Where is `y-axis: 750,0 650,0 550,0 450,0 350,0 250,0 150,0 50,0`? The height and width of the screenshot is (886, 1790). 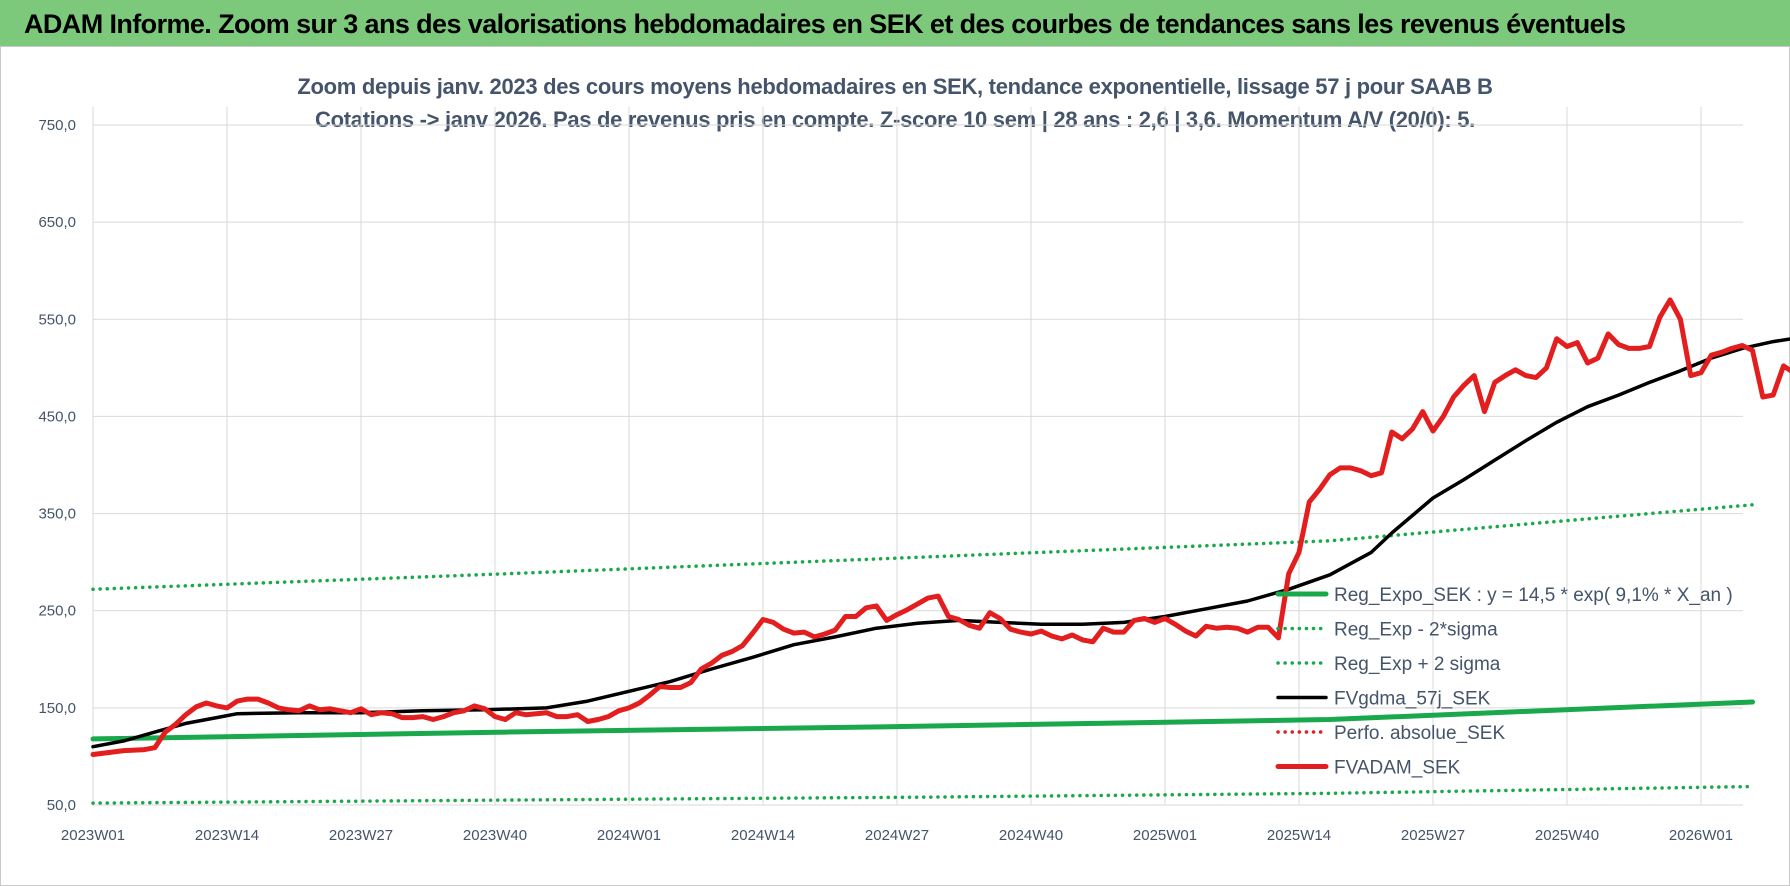
y-axis: 750,0 650,0 550,0 450,0 350,0 250,0 150,0 50,0 is located at coordinates (57, 465).